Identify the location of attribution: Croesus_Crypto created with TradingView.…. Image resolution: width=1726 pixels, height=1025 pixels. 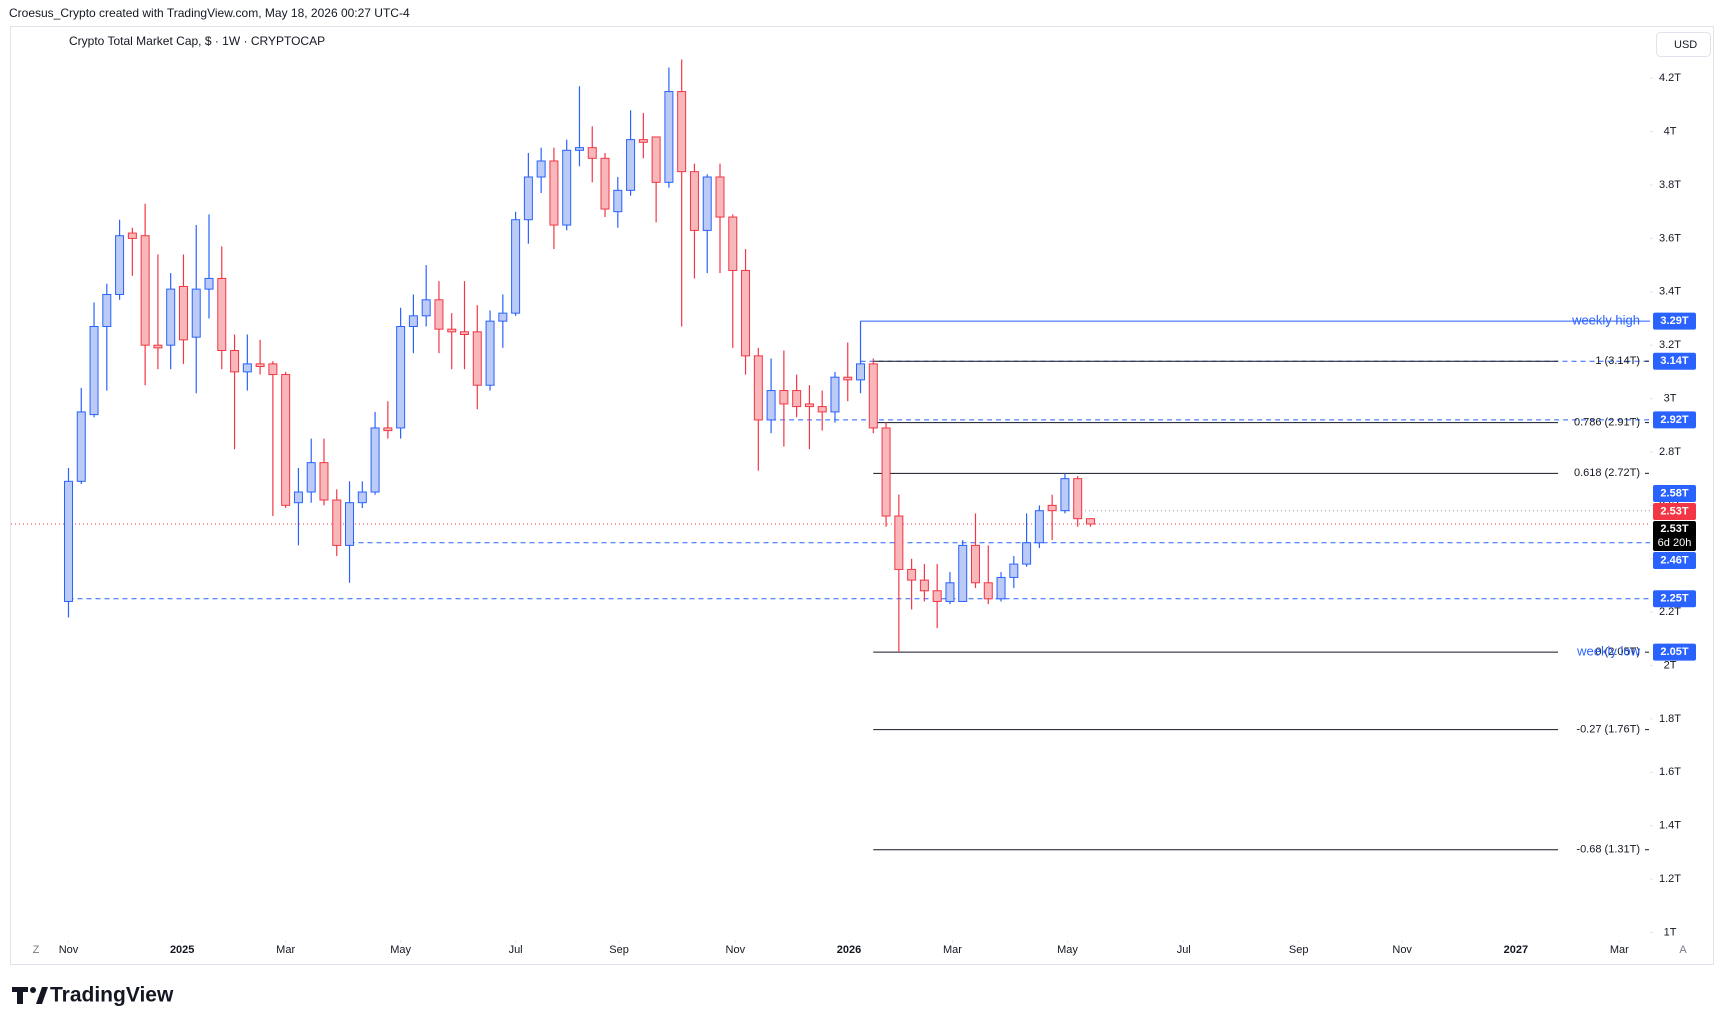
(209, 13).